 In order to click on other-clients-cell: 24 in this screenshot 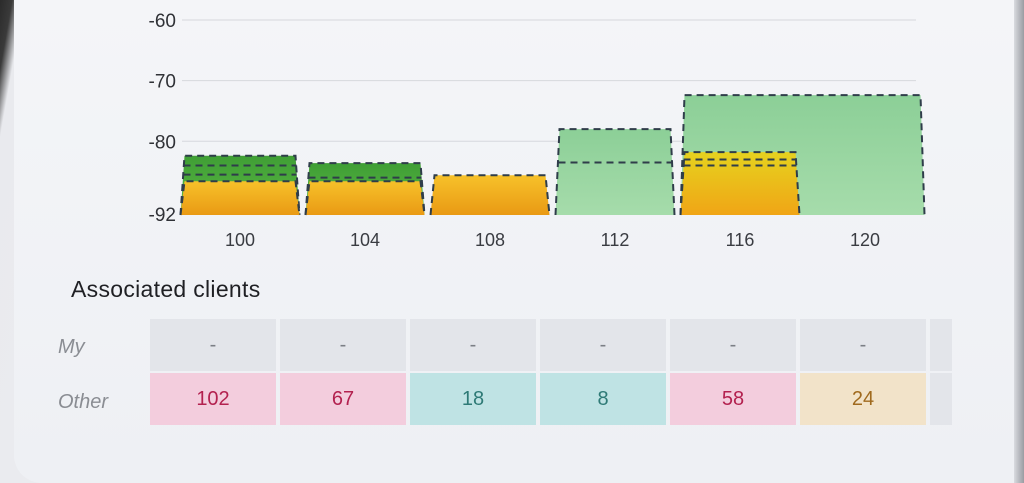, I will do `click(863, 399)`.